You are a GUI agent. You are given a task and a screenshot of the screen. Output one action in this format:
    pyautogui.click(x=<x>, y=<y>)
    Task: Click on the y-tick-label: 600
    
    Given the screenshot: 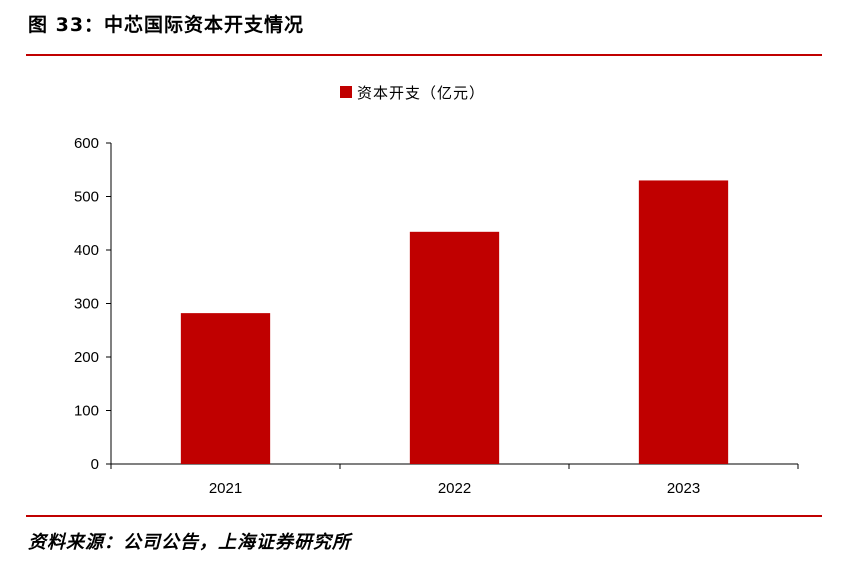 What is the action you would take?
    pyautogui.click(x=86, y=143)
    